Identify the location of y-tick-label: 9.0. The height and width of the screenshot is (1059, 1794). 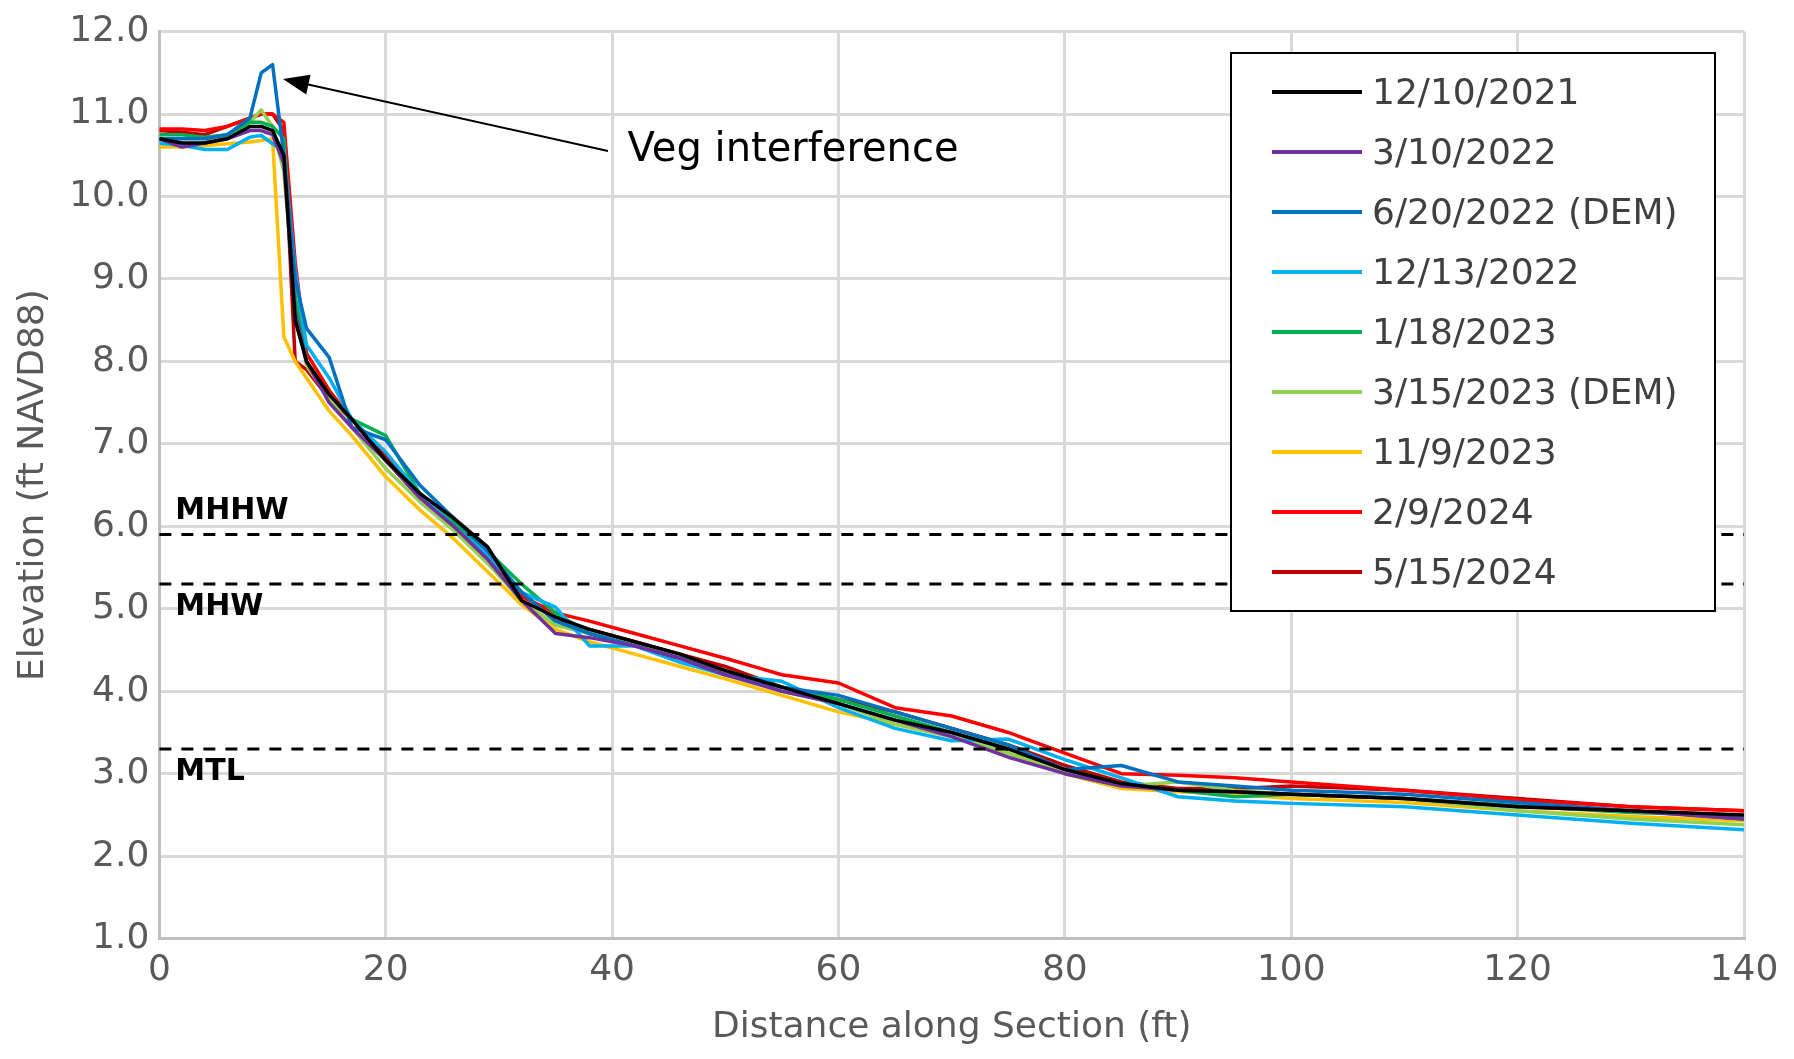
(121, 276).